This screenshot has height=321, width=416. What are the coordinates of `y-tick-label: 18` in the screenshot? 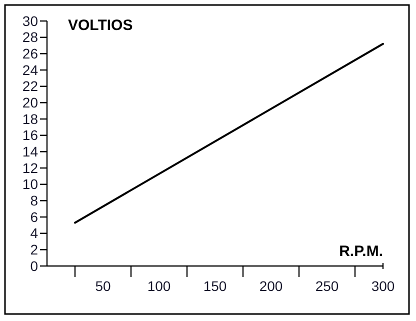 It's located at (30, 118).